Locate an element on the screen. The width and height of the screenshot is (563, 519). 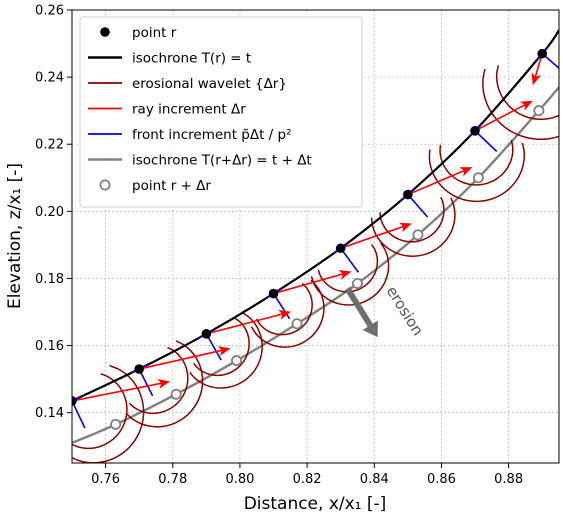
y-tick-label: 0.22 is located at coordinates (49, 145).